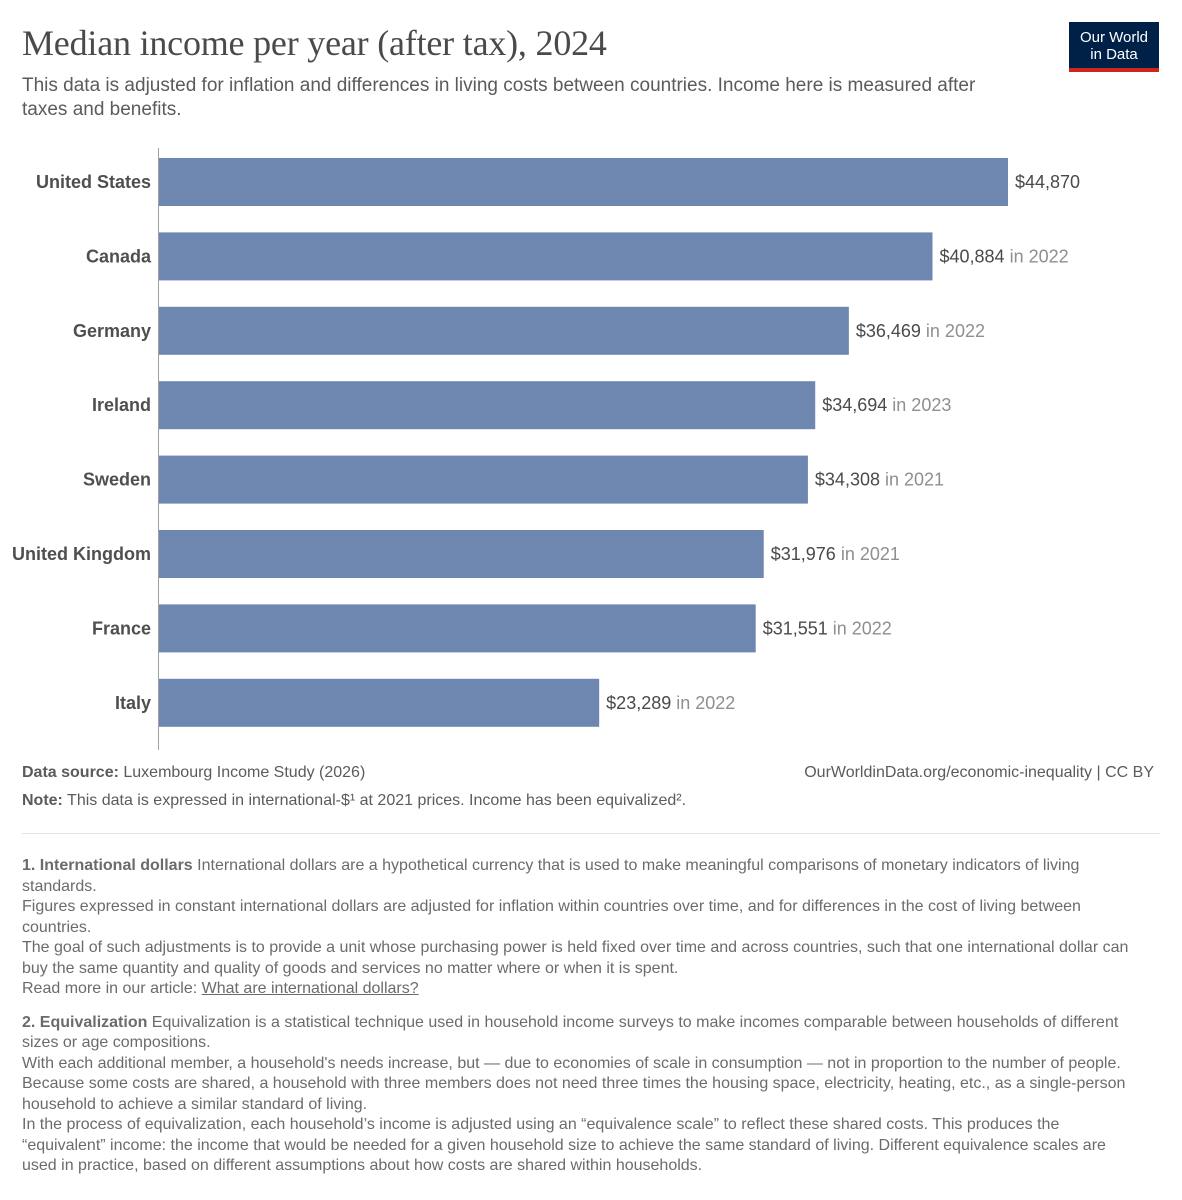 This screenshot has width=1182, height=1200. Describe the element at coordinates (121, 405) in the screenshot. I see `category-label-ireland: Ireland` at that location.